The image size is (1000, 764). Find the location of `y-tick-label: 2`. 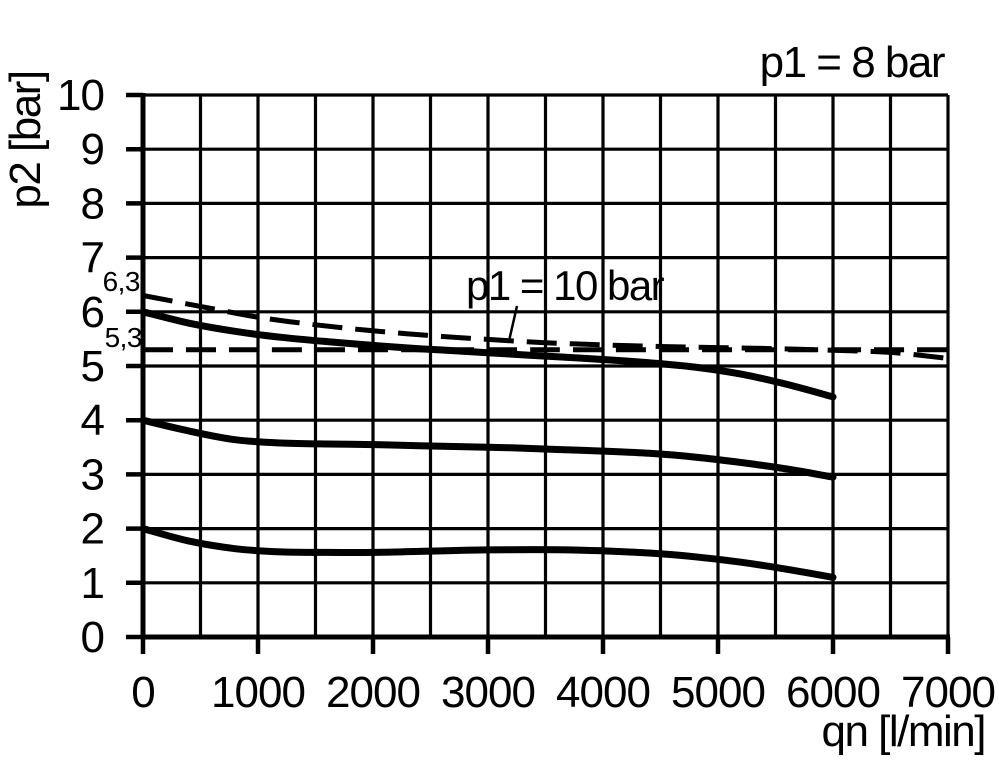

y-tick-label: 2 is located at coordinates (92, 529).